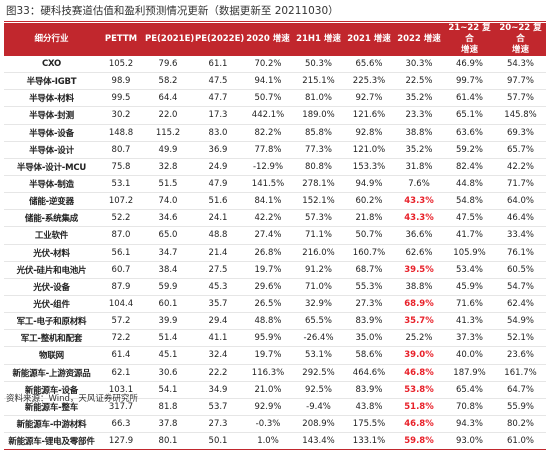 Image resolution: width=550 pixels, height=450 pixels. I want to click on value-cell: 79.6, so click(168, 65).